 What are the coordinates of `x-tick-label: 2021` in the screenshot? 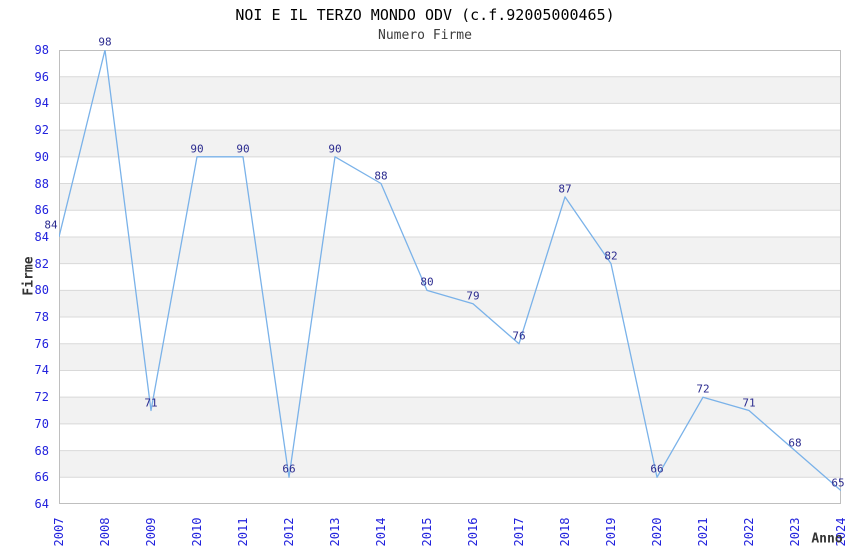 It's located at (703, 532).